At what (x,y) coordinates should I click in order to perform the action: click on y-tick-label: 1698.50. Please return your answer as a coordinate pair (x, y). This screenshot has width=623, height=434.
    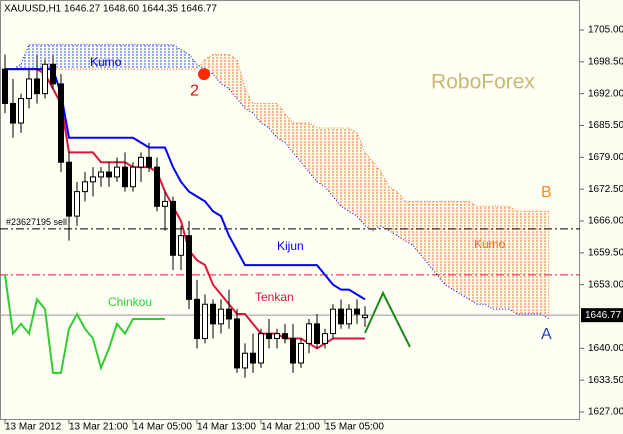
    Looking at the image, I should click on (605, 61).